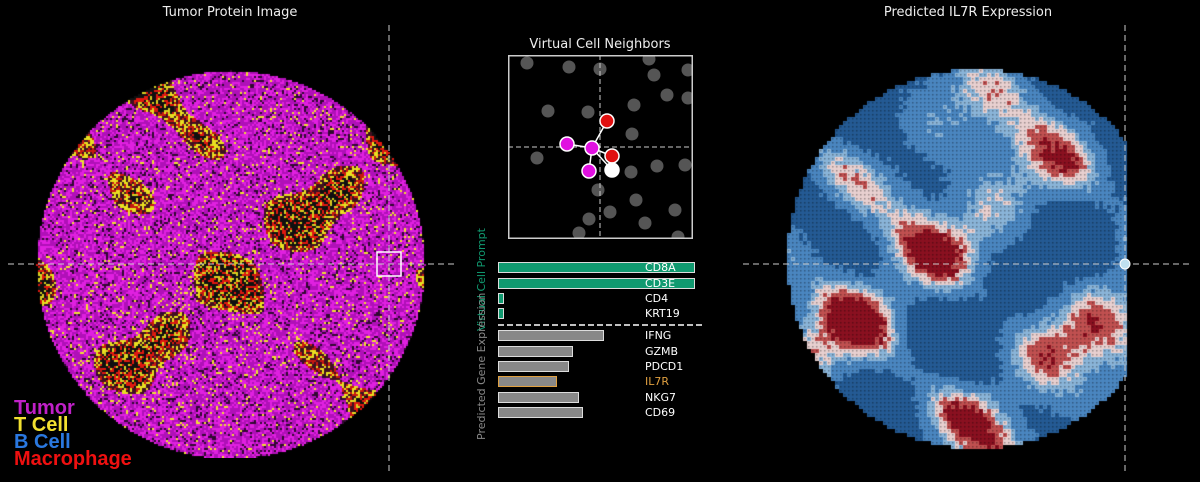  Describe the element at coordinates (533, 366) in the screenshot. I see `bar-pdcd1` at that location.